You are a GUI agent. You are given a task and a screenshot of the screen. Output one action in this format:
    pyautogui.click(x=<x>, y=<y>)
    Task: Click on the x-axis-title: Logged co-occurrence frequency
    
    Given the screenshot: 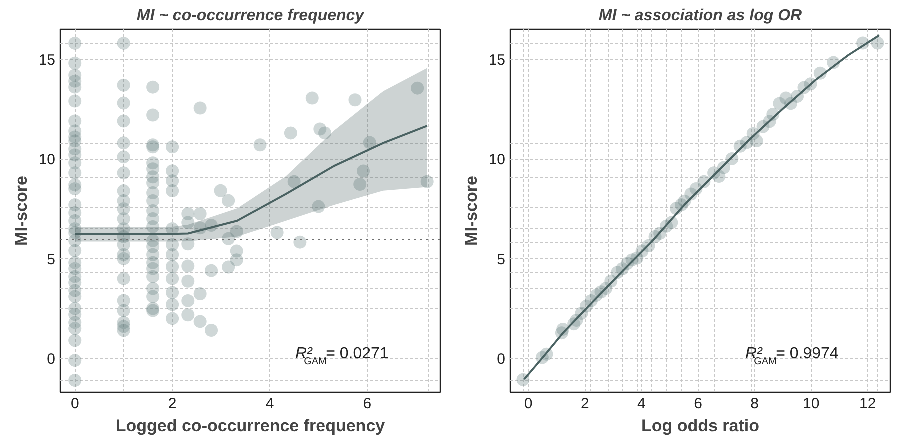 What is the action you would take?
    pyautogui.click(x=251, y=426)
    